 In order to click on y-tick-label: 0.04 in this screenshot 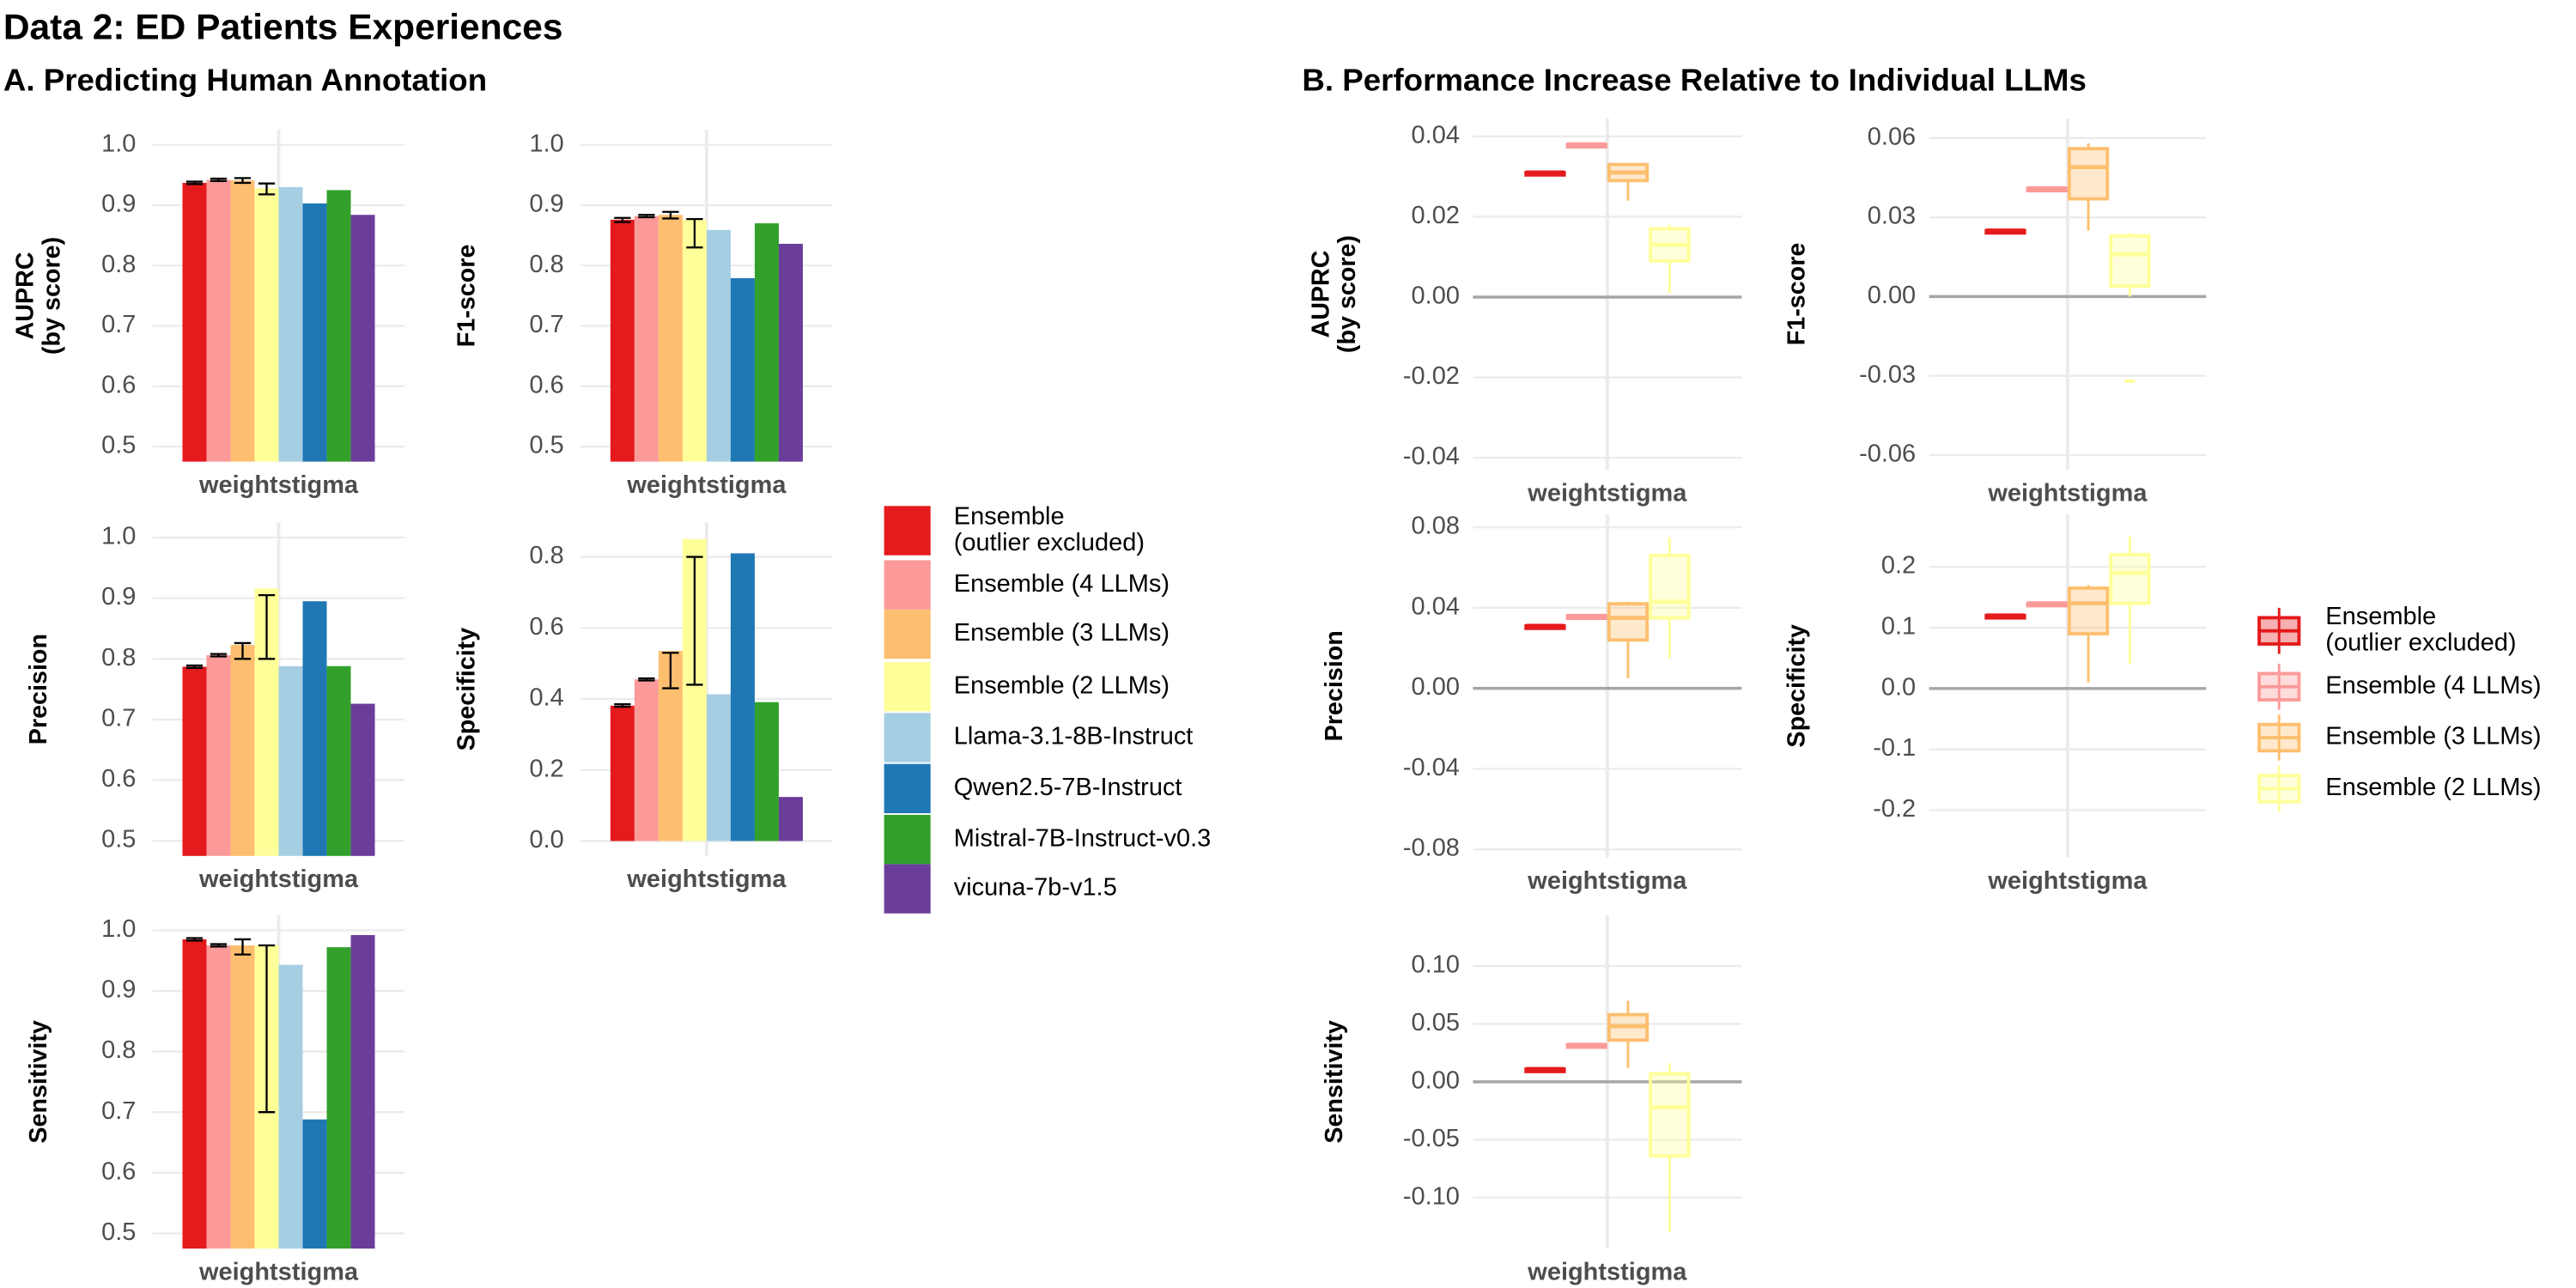, I will do `click(1436, 607)`.